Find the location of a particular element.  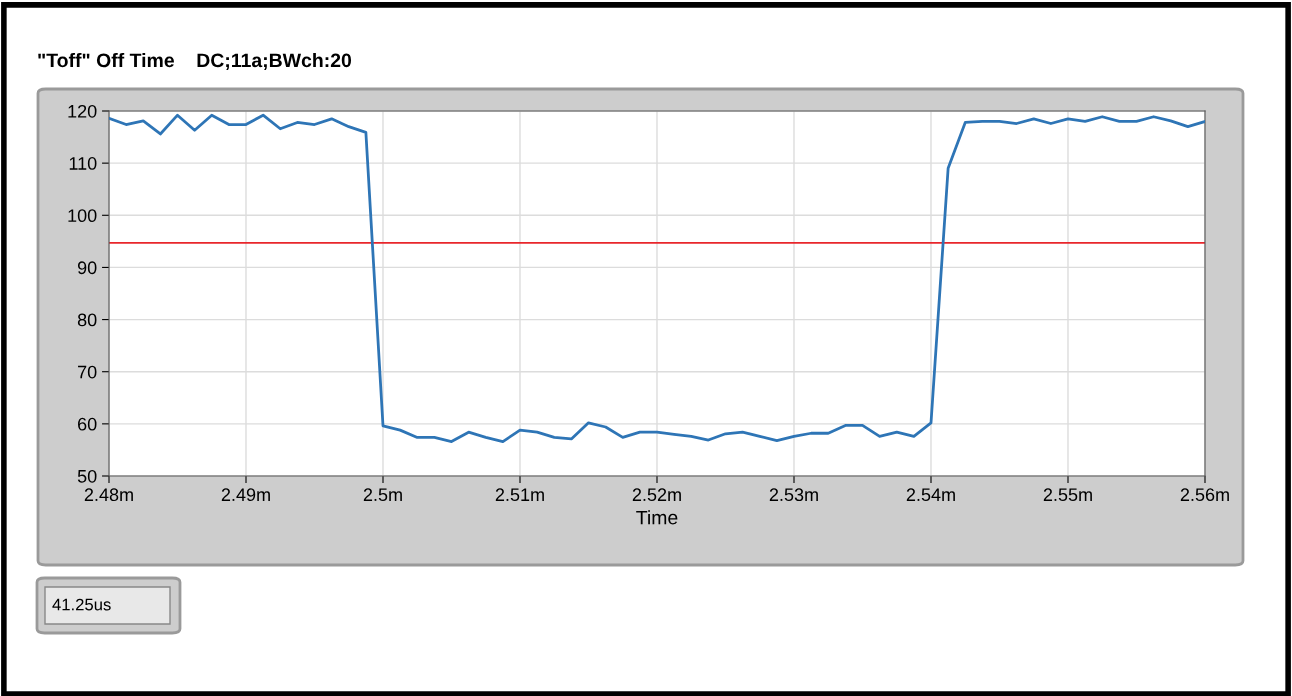

x-tick-label: 2.49m is located at coordinates (245, 495).